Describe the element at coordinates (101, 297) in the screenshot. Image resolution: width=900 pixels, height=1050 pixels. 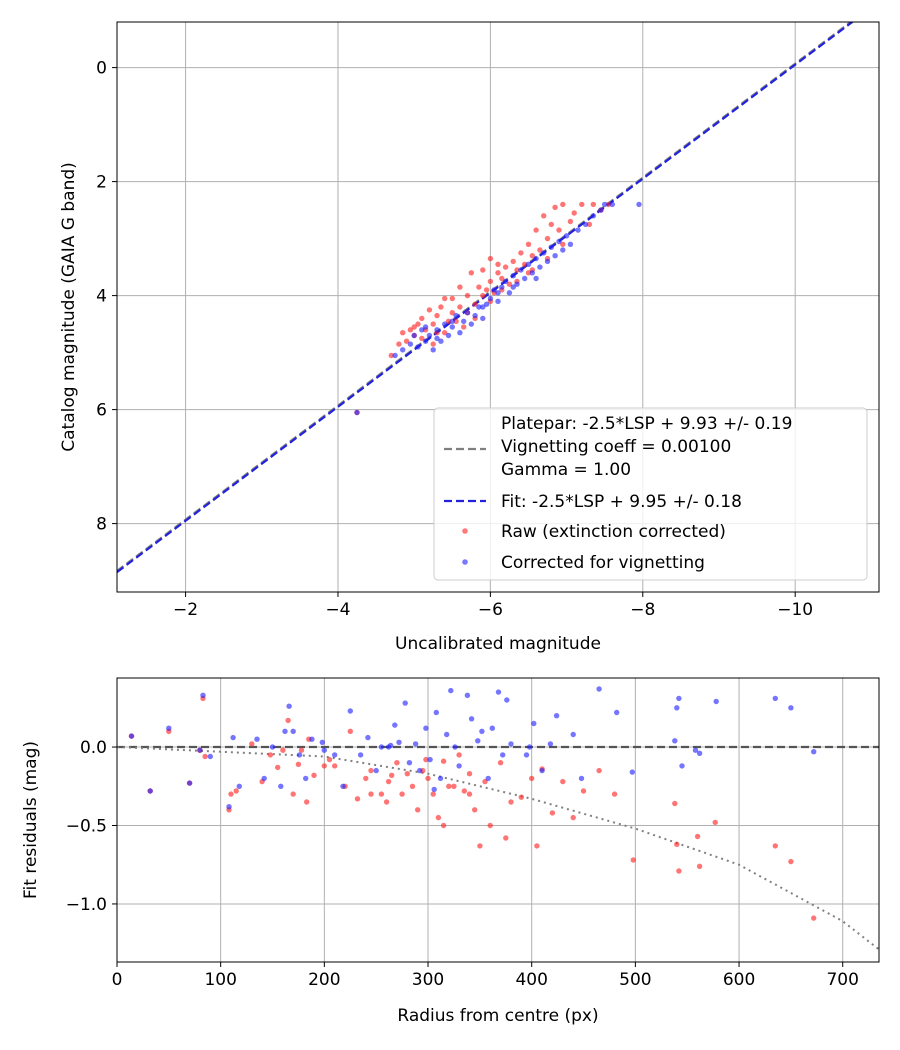
I see `y-tick-label: 4` at that location.